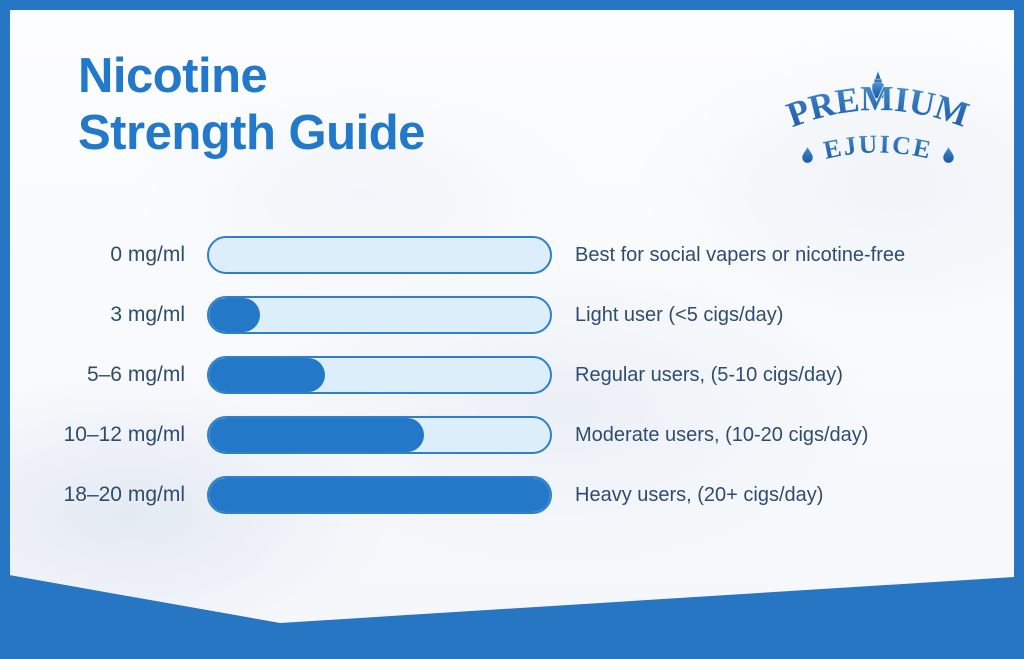  I want to click on brand-logo: PREMIUM EJUICE, so click(877, 117).